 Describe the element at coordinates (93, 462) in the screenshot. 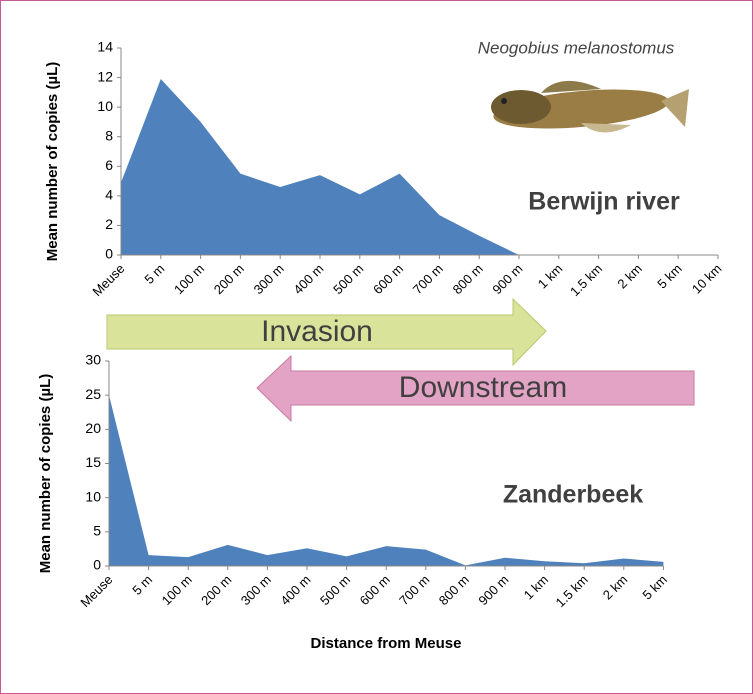

I see `y-tick-label: 15` at that location.